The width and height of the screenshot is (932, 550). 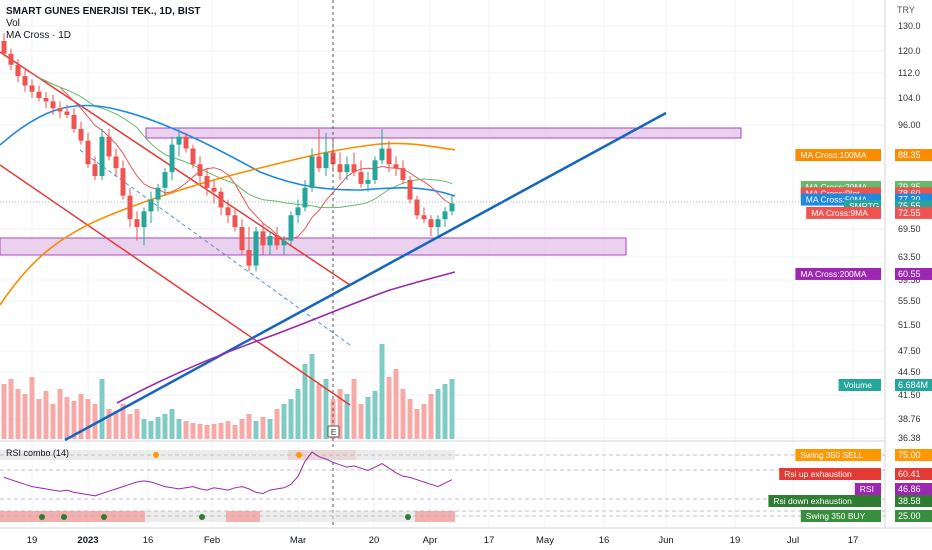 I want to click on time-axis: 19 2023 16 Feb Mar 20 Apr 17 May 16 Jun 19 Jul 17, so click(x=443, y=540).